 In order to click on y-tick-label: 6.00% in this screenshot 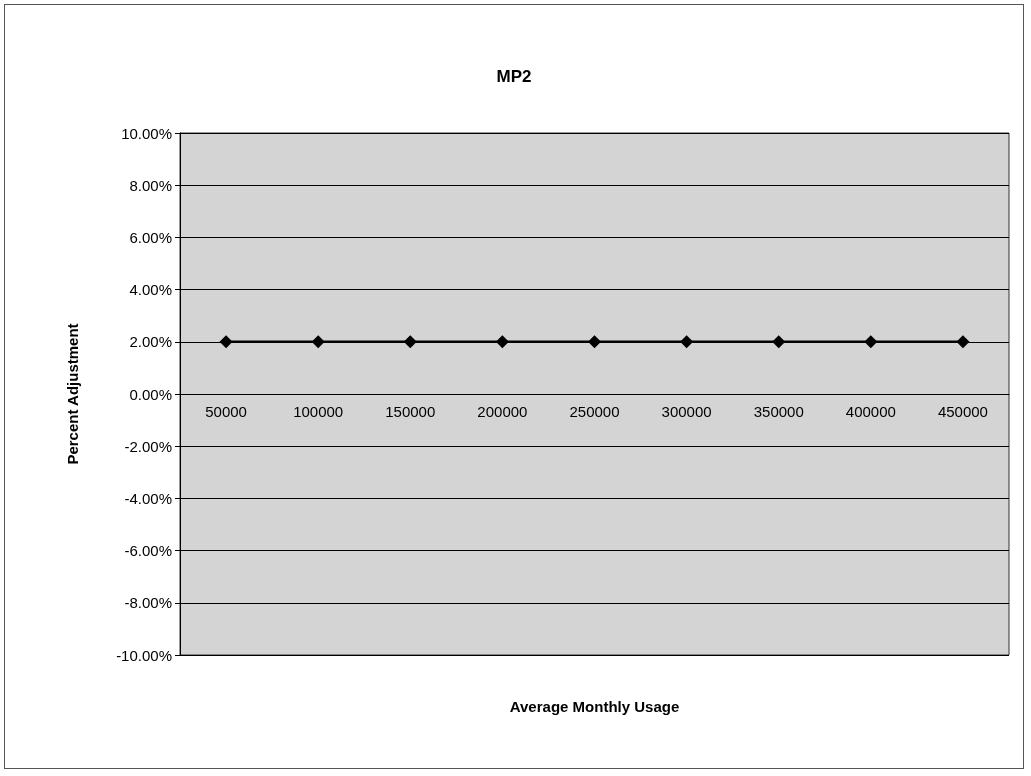, I will do `click(150, 237)`.